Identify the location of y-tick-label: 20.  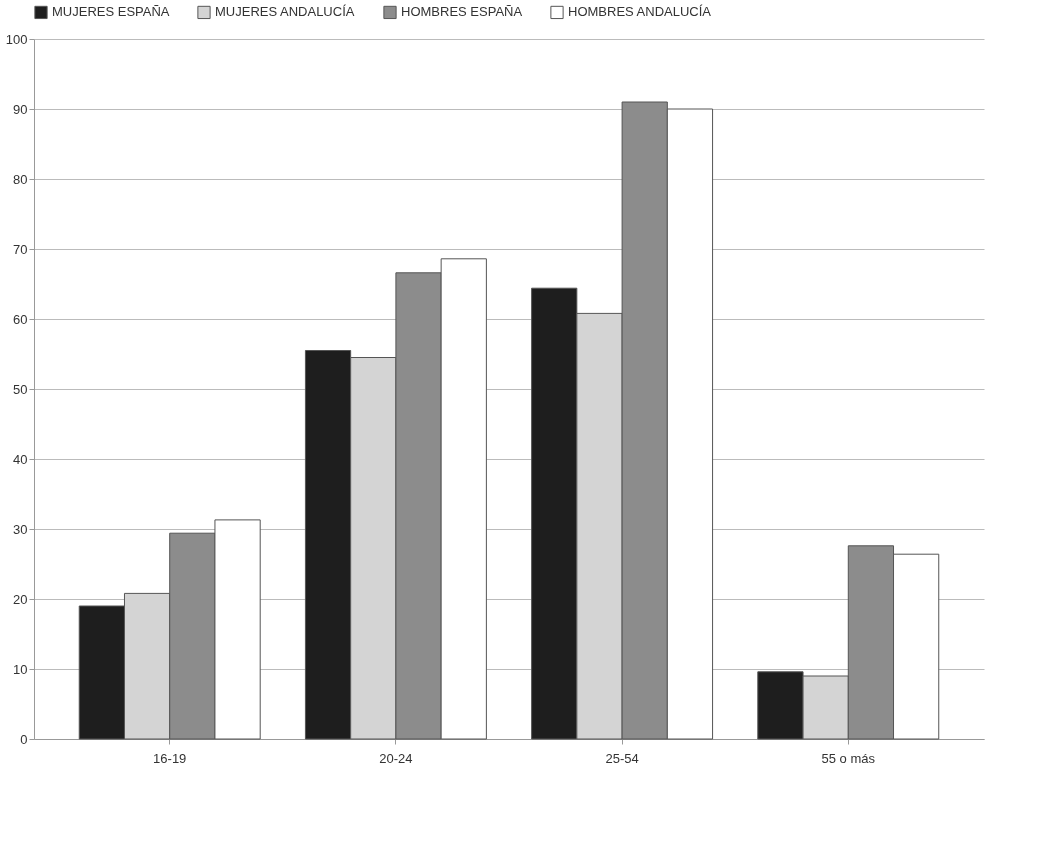
(20, 599).